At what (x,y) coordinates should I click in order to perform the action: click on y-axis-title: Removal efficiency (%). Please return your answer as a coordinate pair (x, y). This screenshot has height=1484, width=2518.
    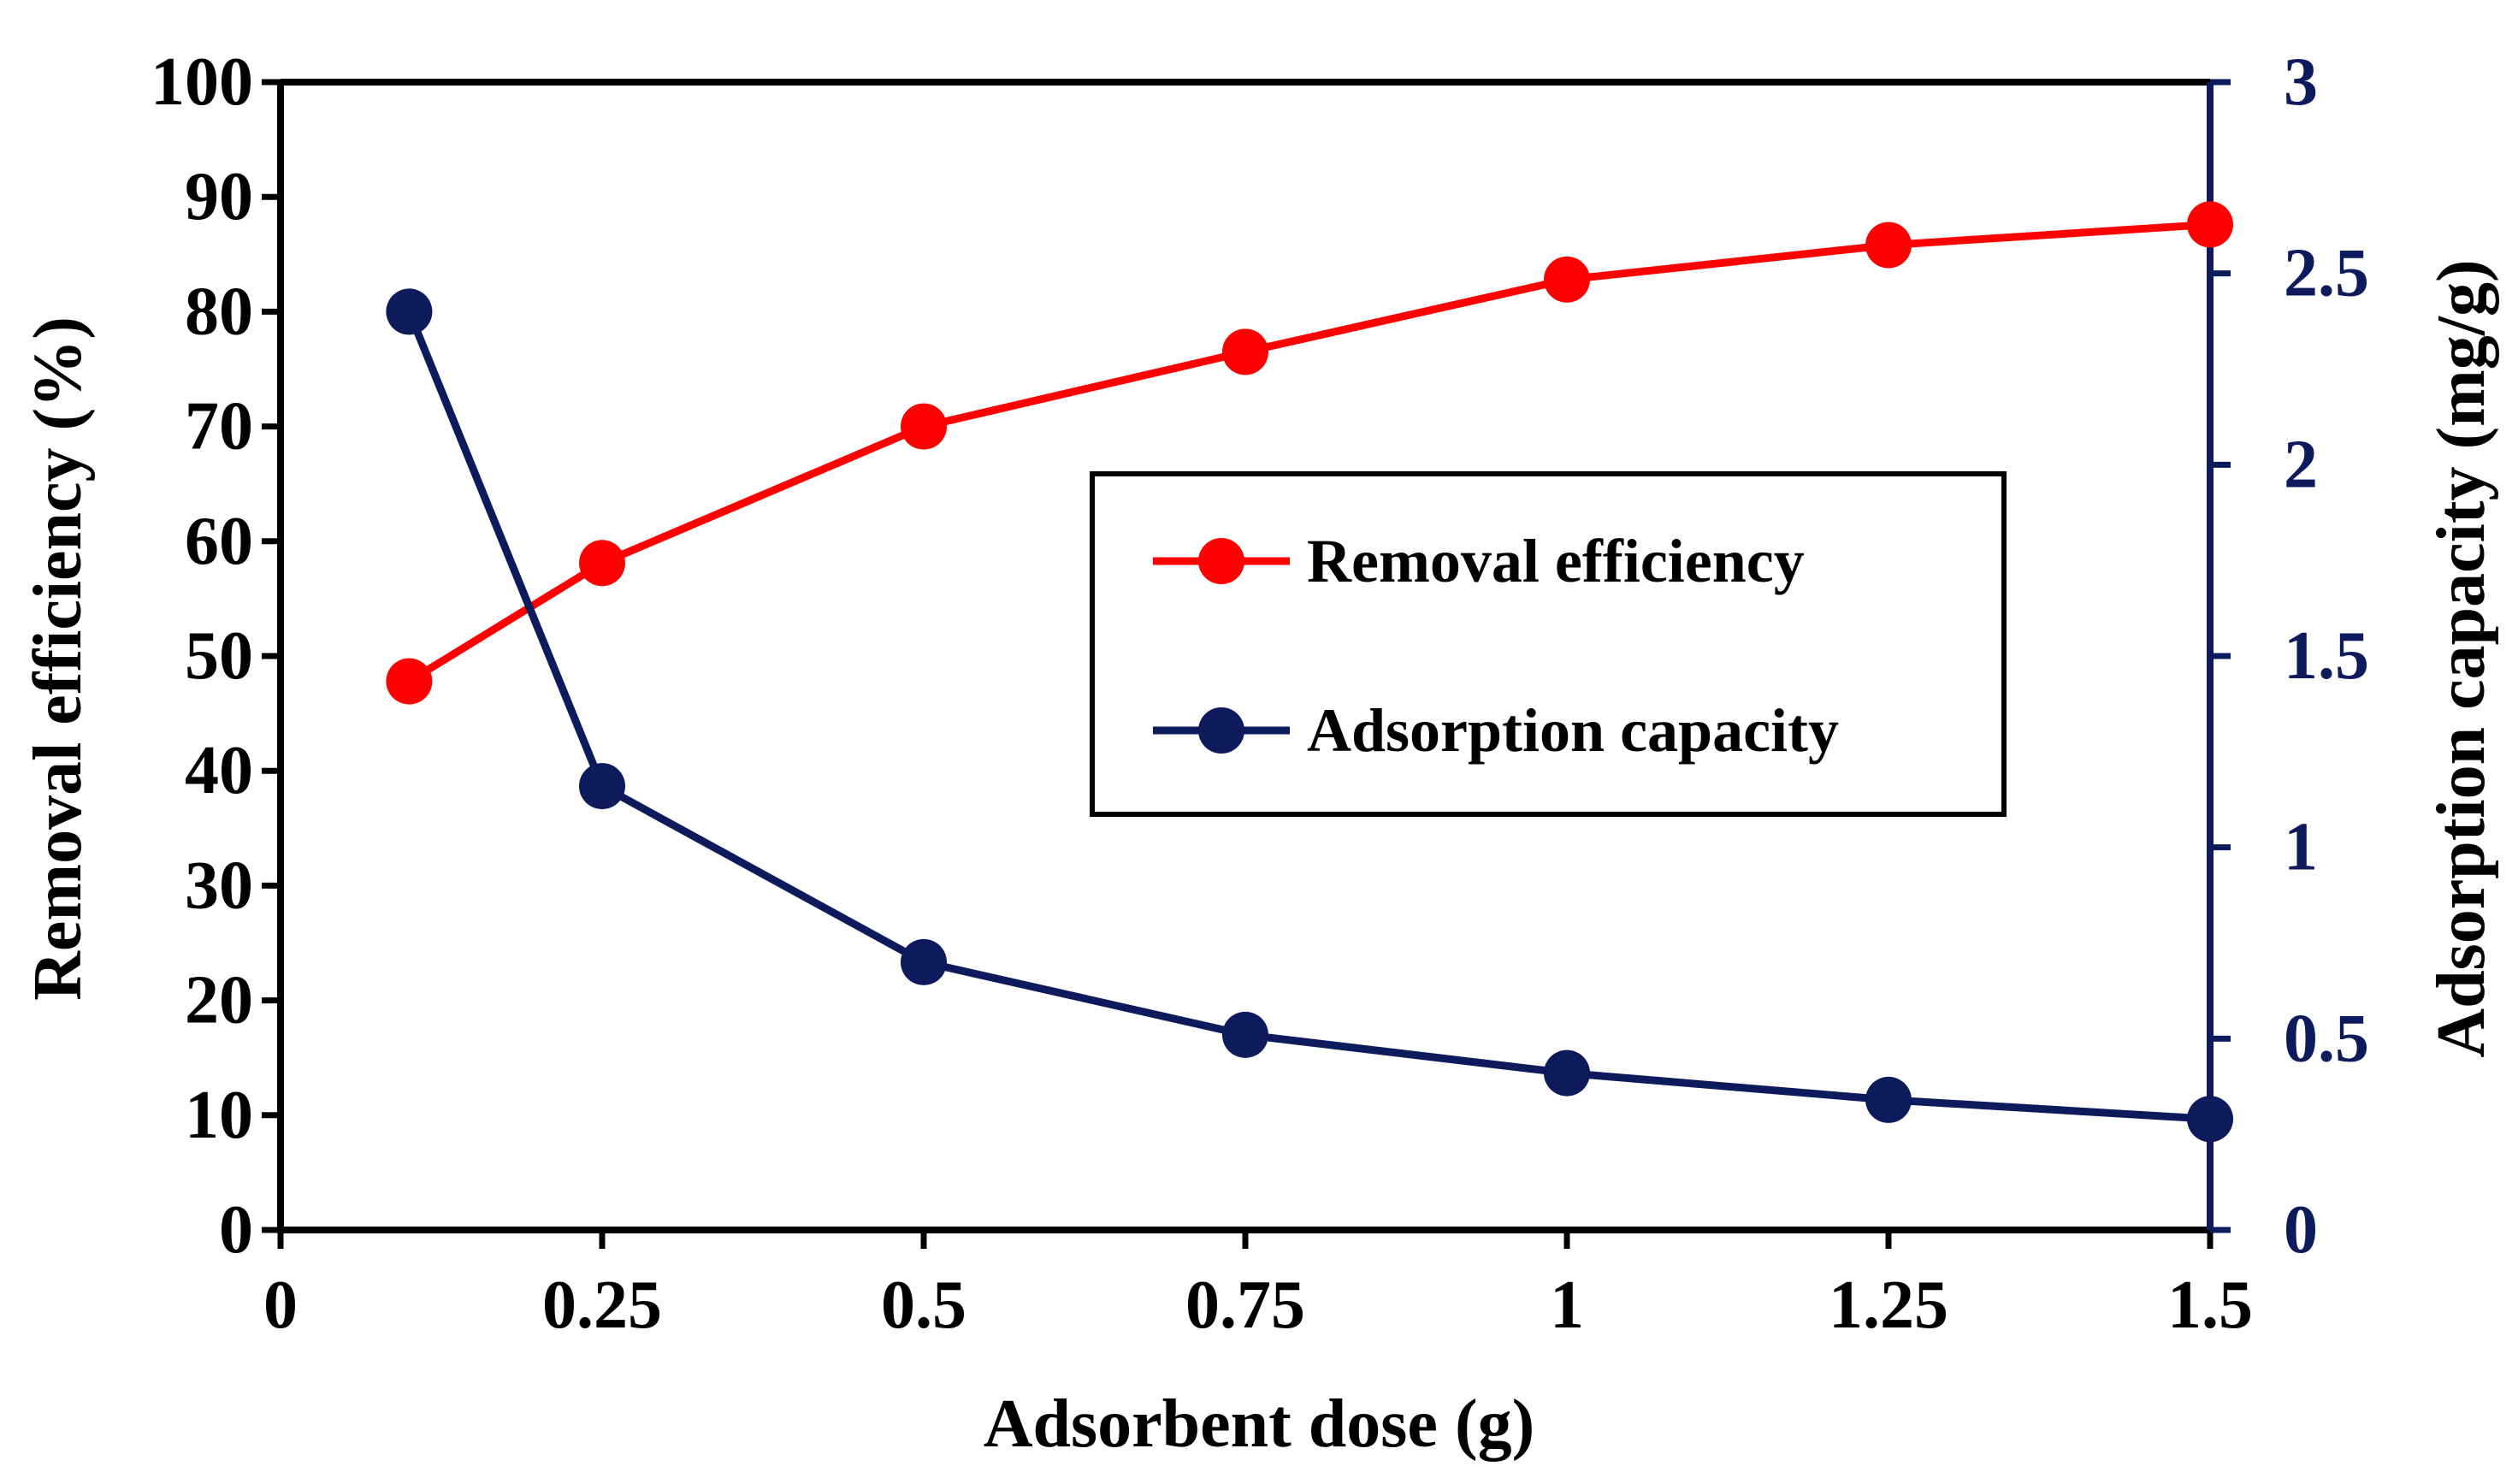
    Looking at the image, I should click on (58, 658).